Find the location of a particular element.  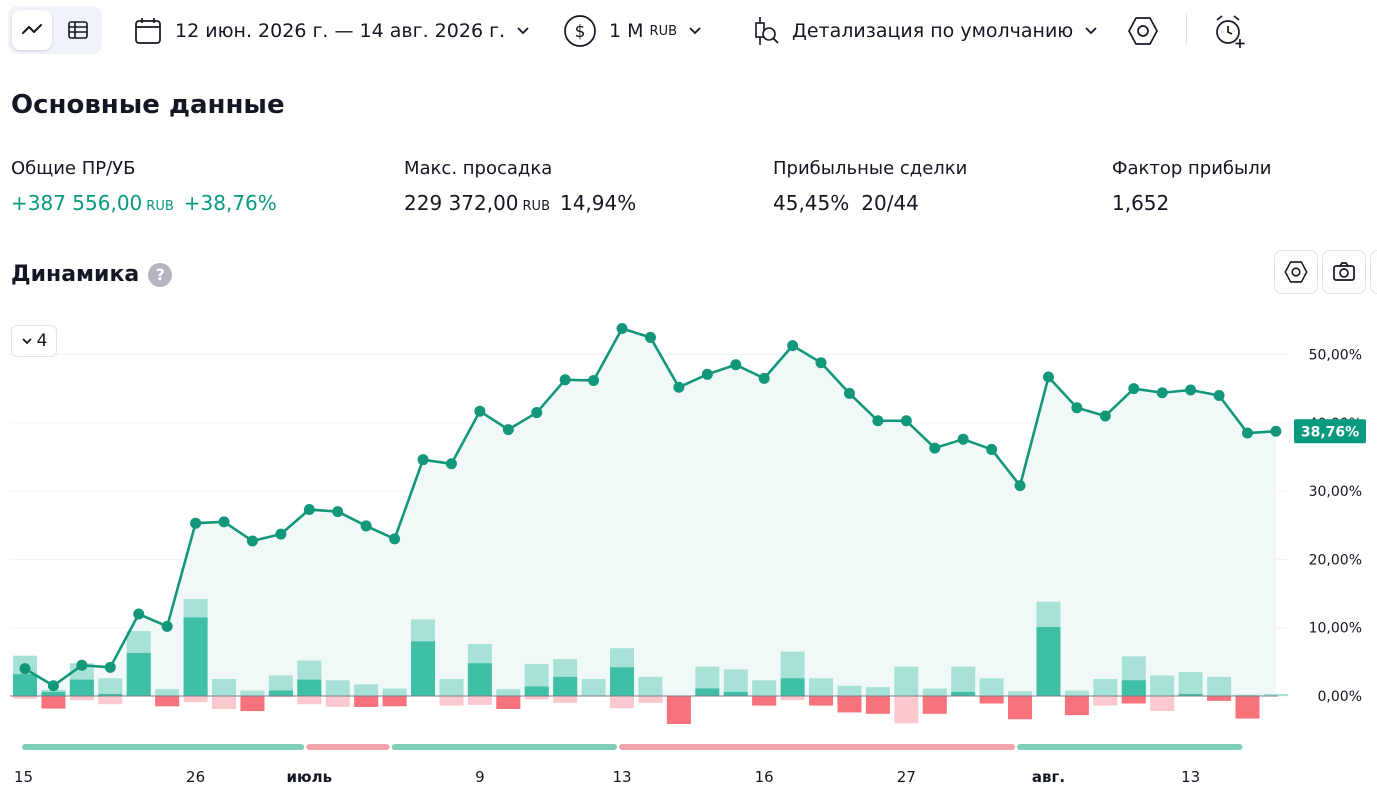

x-tick-label: авг. is located at coordinates (1048, 777).